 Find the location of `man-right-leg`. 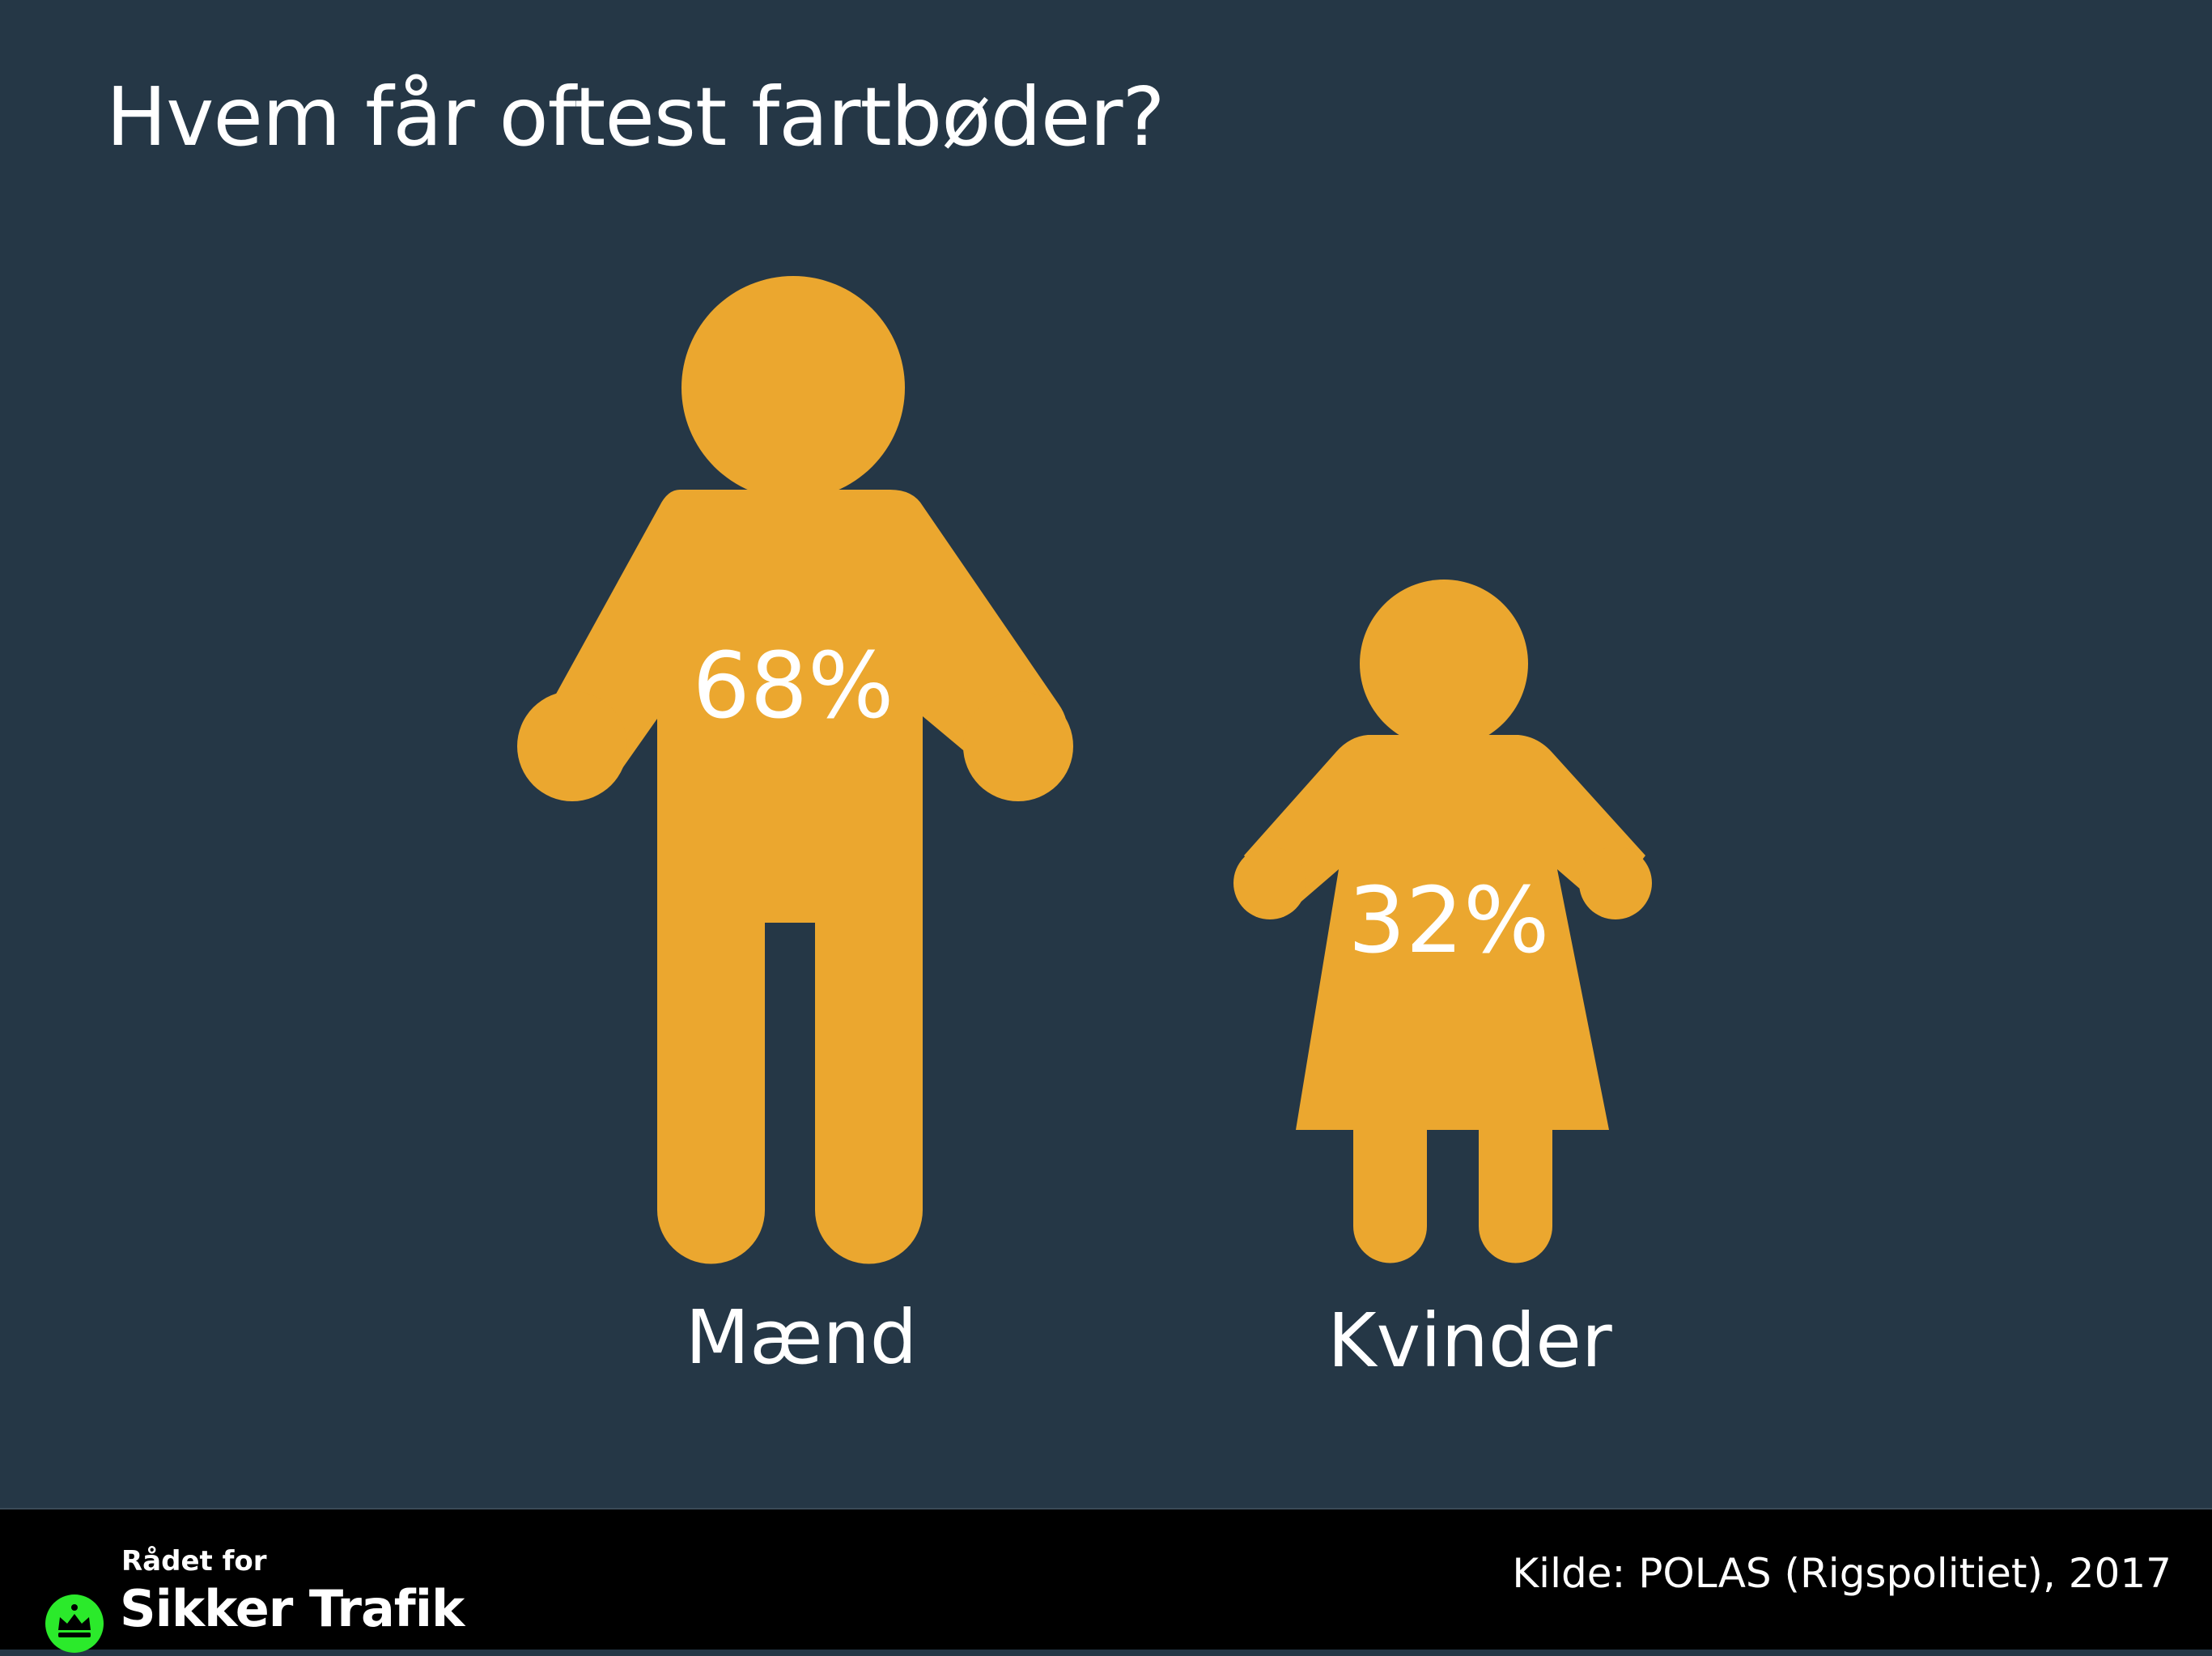

man-right-leg is located at coordinates (869, 1091).